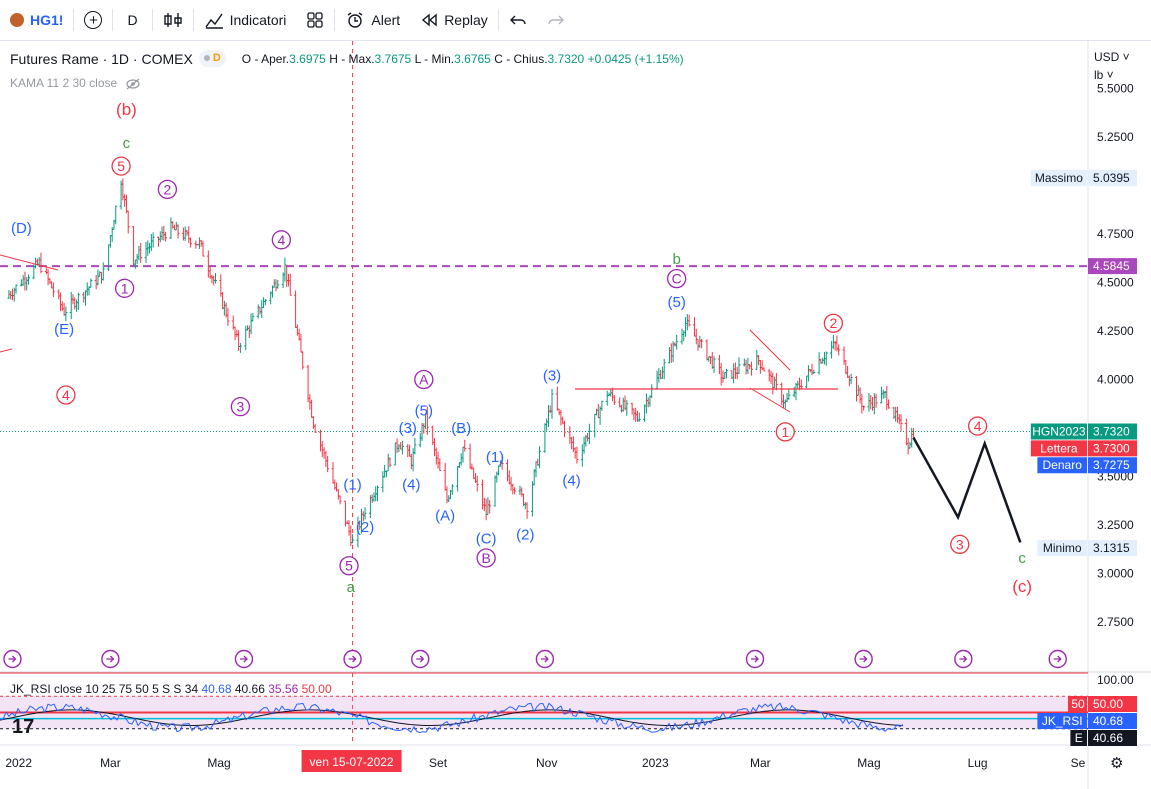  What do you see at coordinates (17, 20) in the screenshot?
I see `copper-logo-icon` at bounding box center [17, 20].